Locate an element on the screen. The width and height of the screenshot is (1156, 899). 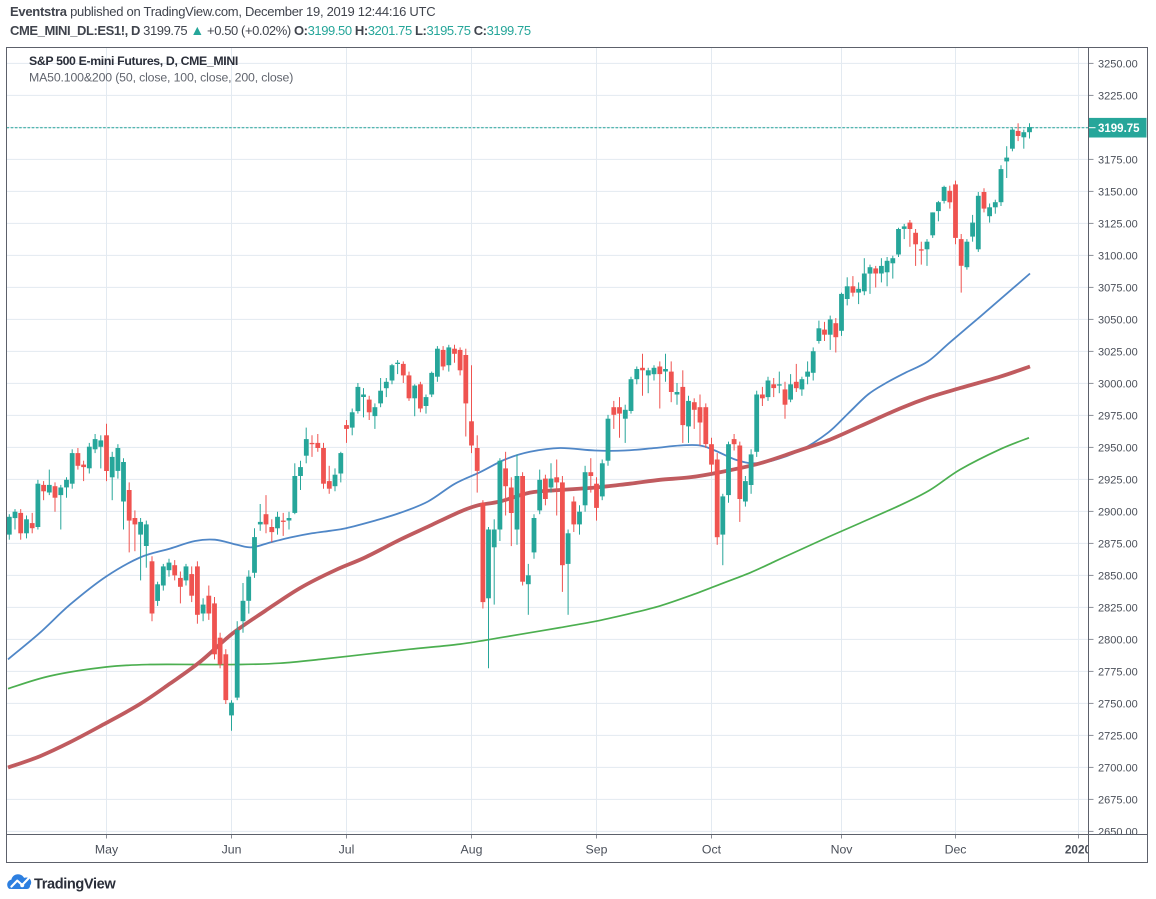
svg-text: Jun is located at coordinates (232, 850).